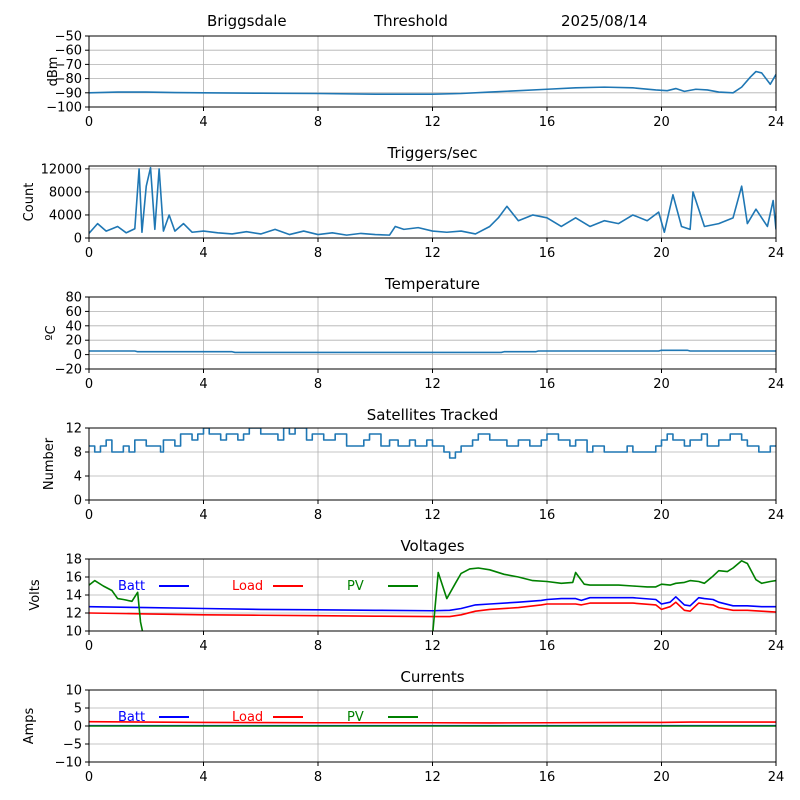 The width and height of the screenshot is (800, 800). What do you see at coordinates (78, 477) in the screenshot?
I see `y-tick-label: 4` at bounding box center [78, 477].